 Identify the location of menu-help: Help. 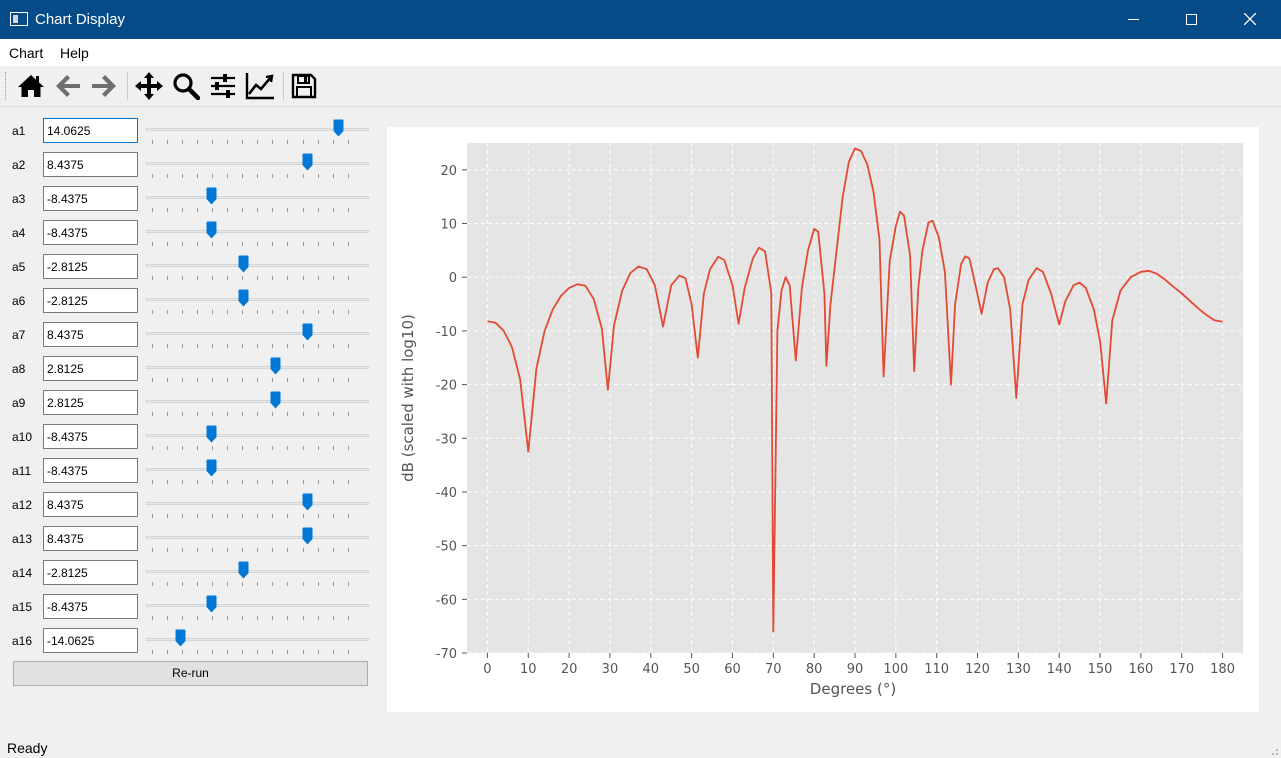
(74, 53).